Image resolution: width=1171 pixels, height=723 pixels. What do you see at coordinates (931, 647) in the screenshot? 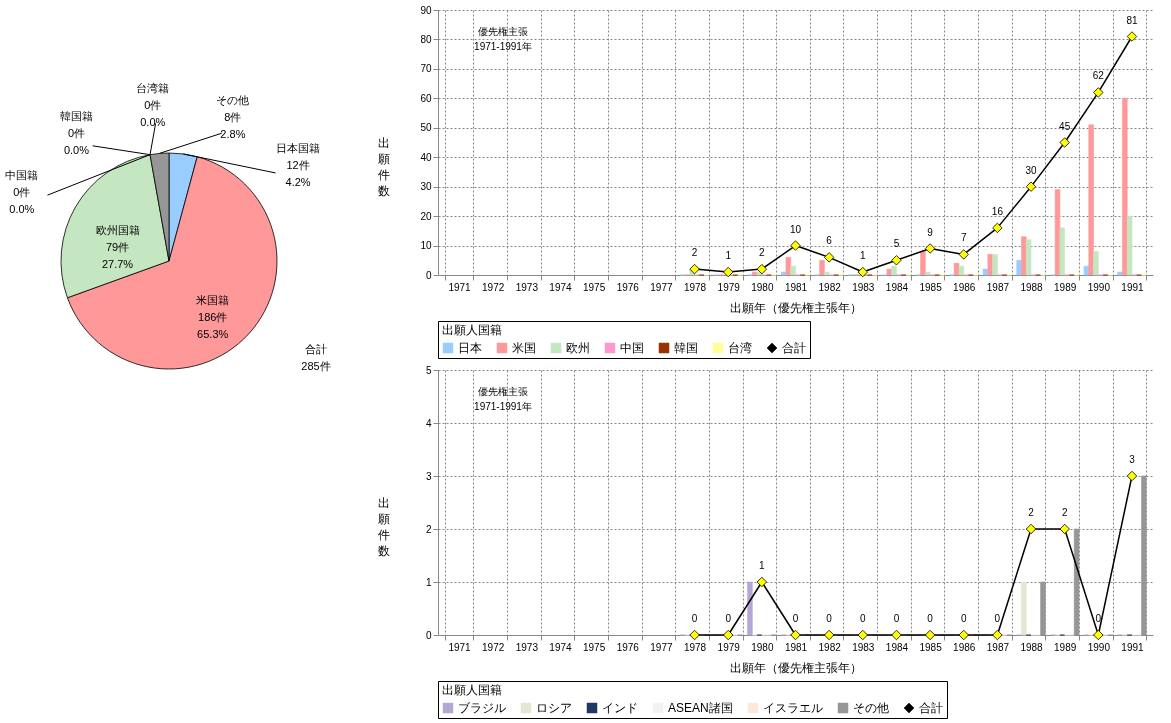
I see `x-tick-label: 1985` at bounding box center [931, 647].